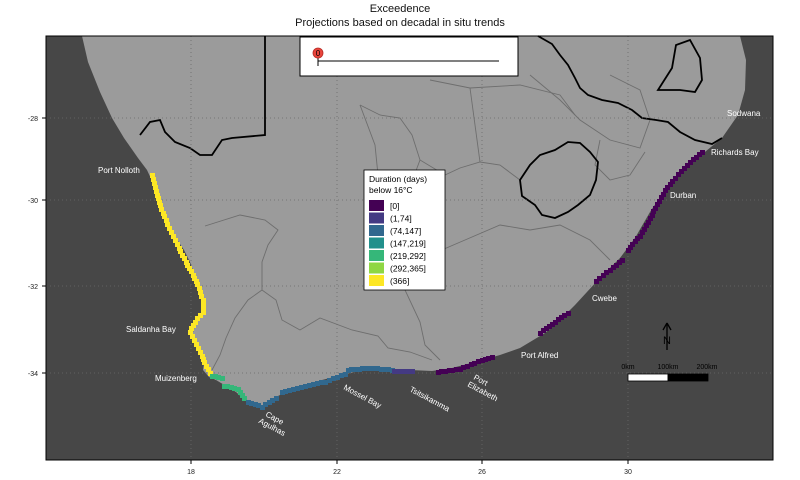  Describe the element at coordinates (401, 219) in the screenshot. I see `legend-label: (1,74]` at that location.